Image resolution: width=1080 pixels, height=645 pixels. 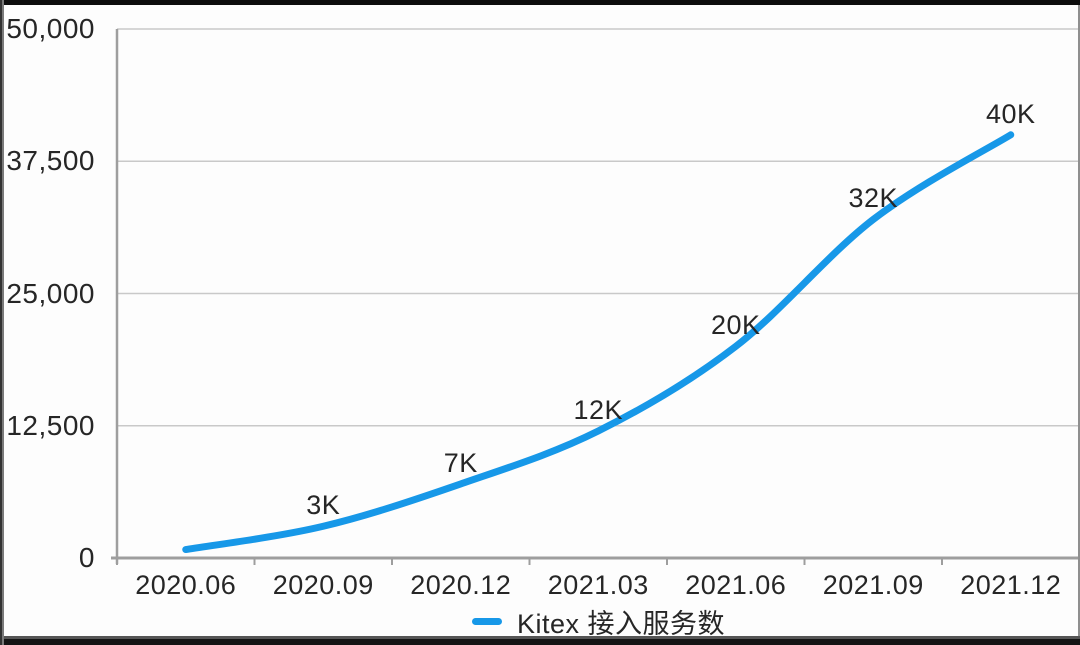 I want to click on y-axis-tick-label: 12,500, so click(x=50, y=425).